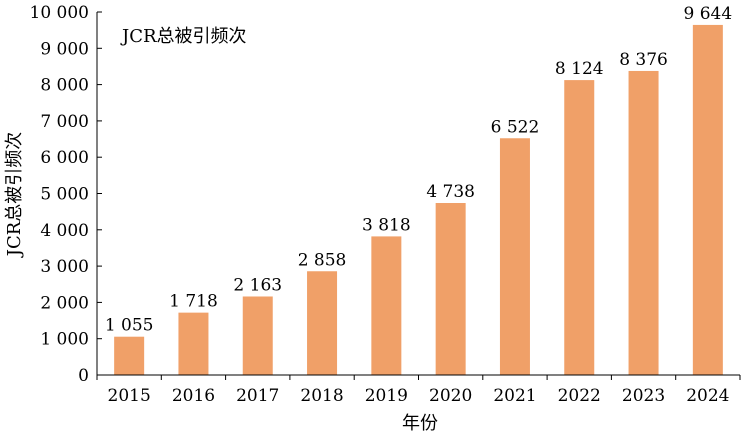 Image resolution: width=741 pixels, height=442 pixels. I want to click on bar-2016, so click(193, 343).